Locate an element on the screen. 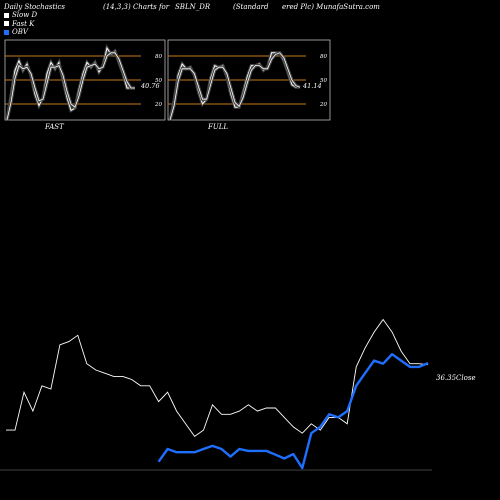 The width and height of the screenshot is (500, 500). fast-stochastic-panel: 80 50 20 is located at coordinates (85, 80).